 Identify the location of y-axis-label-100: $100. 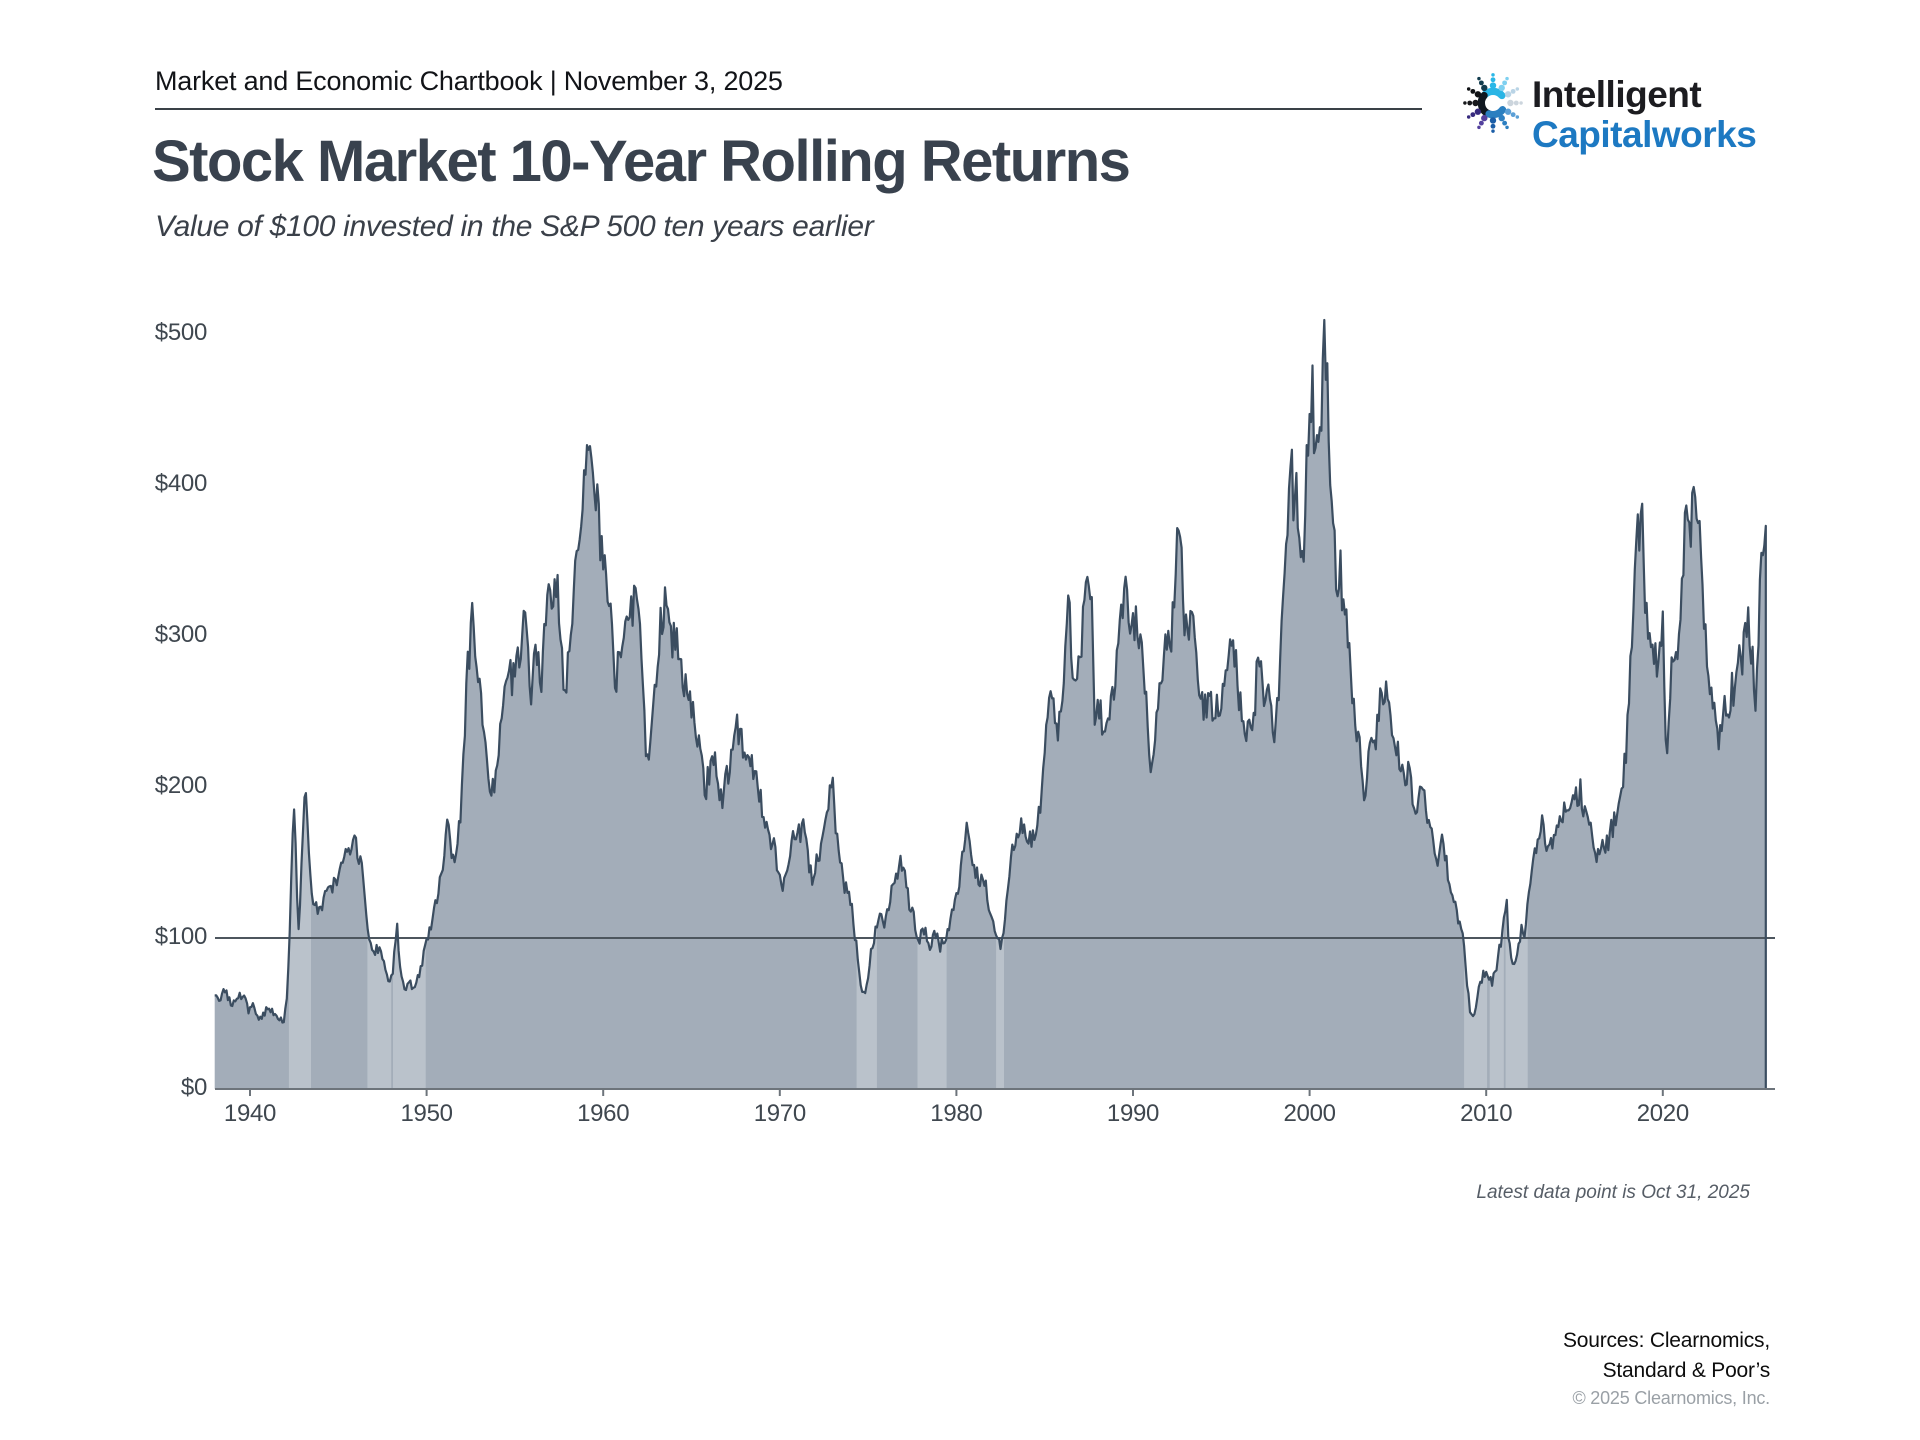
(181, 936).